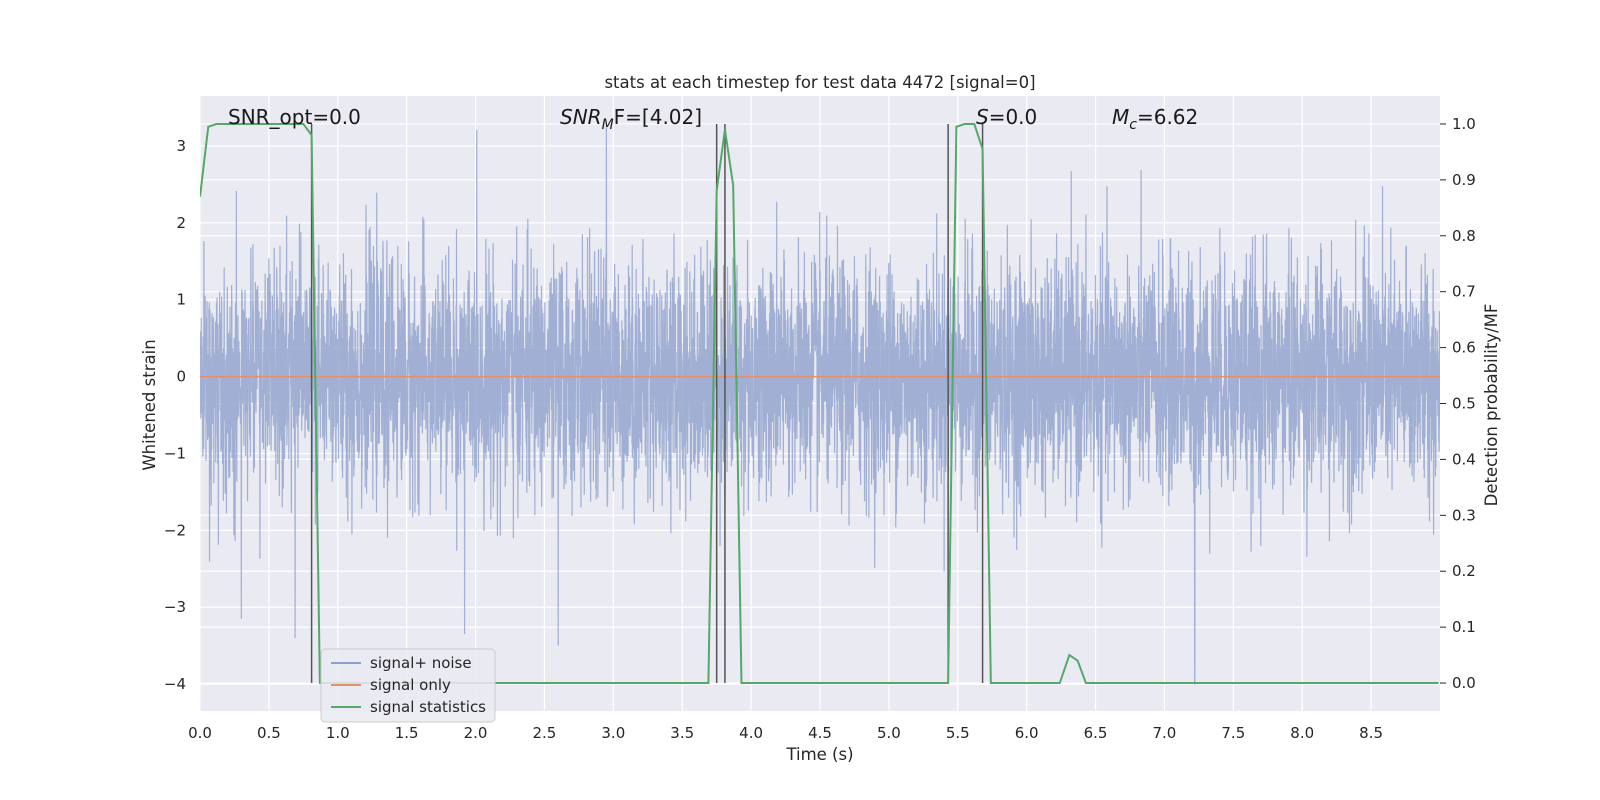 The height and width of the screenshot is (800, 1600). I want to click on y2-tick-label: 0.7, so click(1464, 292).